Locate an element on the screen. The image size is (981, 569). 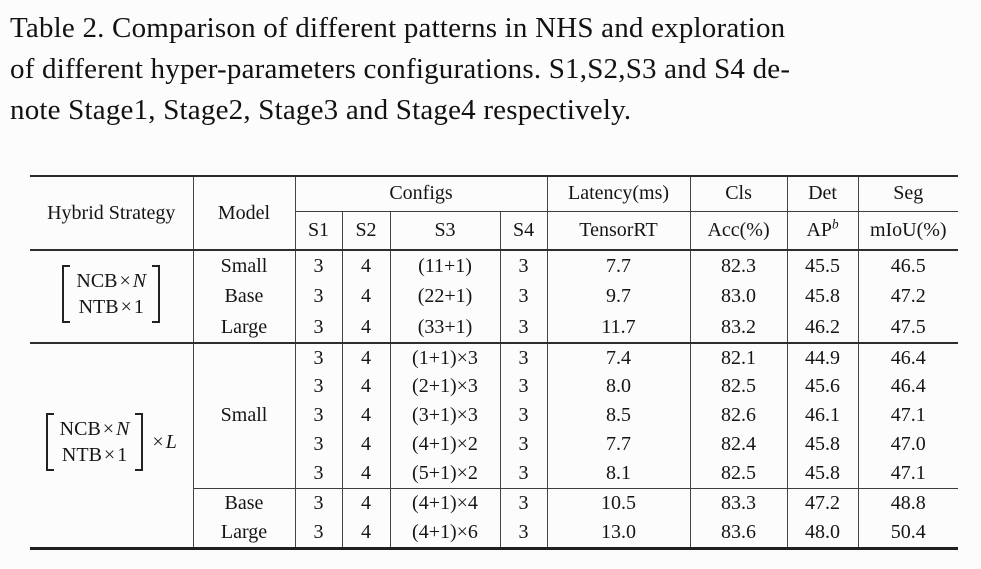
ap-cell: 48.0 is located at coordinates (822, 533).